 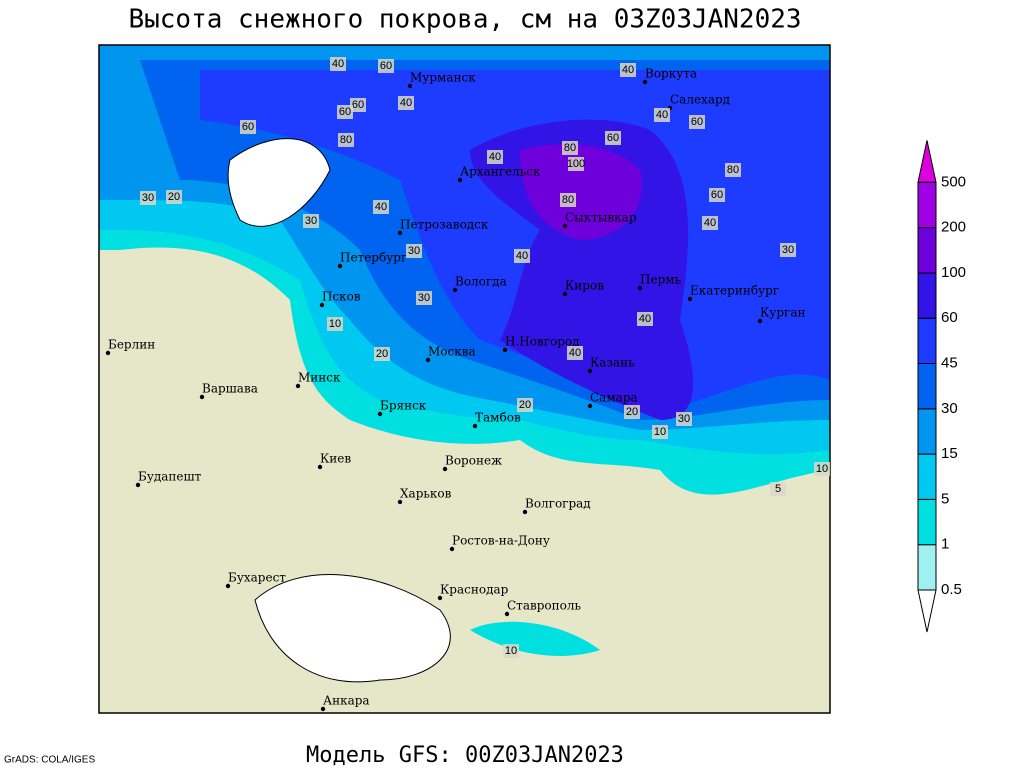 What do you see at coordinates (341, 297) in the screenshot?
I see `city-label: Псков` at bounding box center [341, 297].